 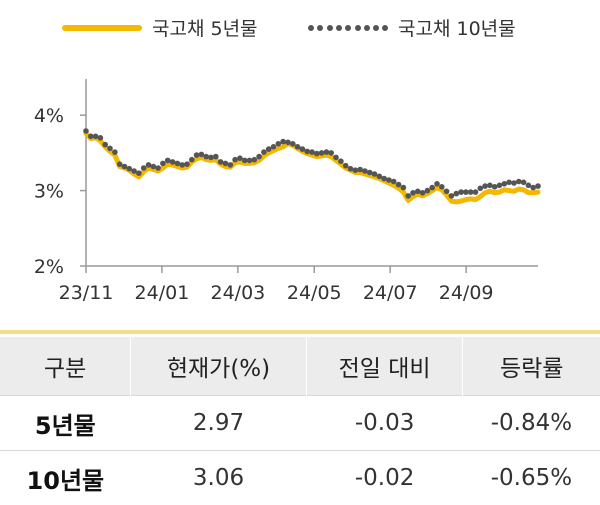 What do you see at coordinates (300, 478) in the screenshot?
I see `table-row: 10년물 3.06 -0.02 -0.65%` at bounding box center [300, 478].